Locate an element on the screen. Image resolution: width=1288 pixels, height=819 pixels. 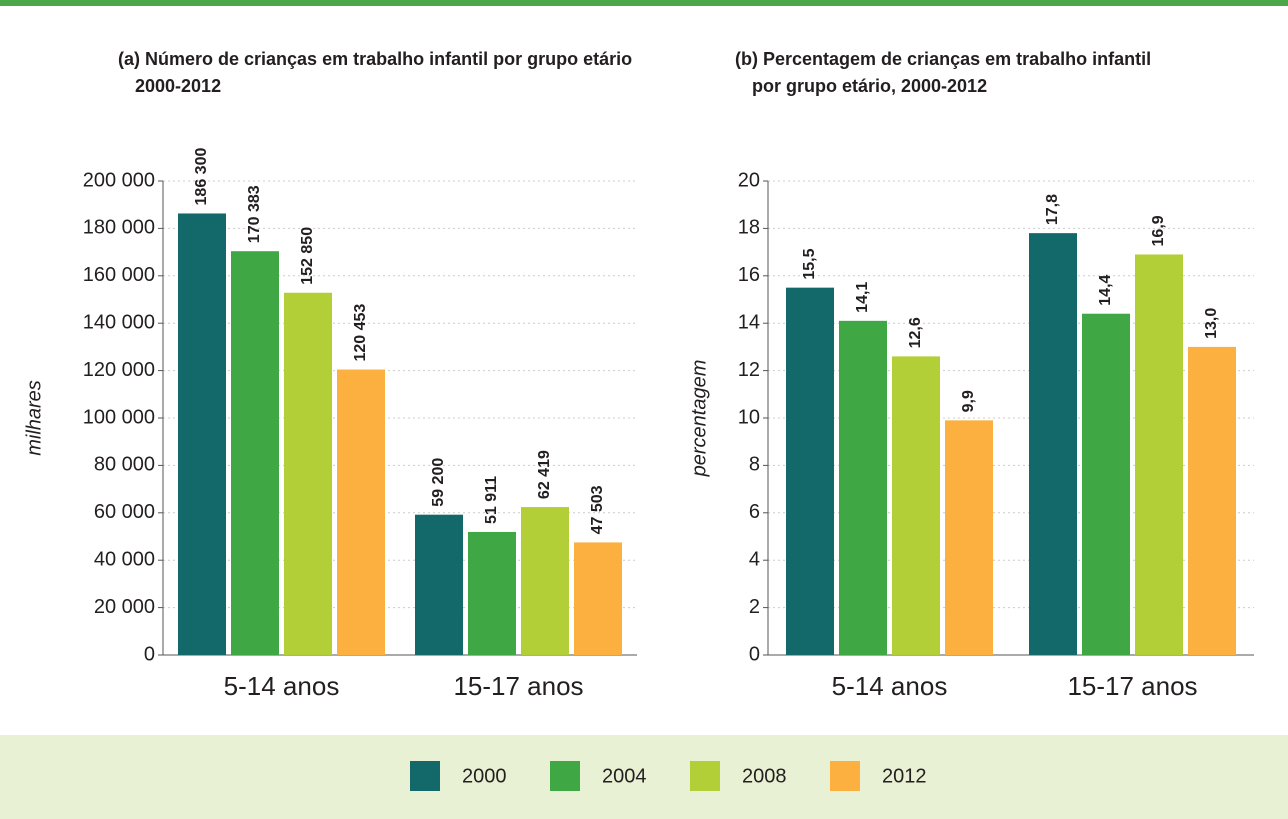
y-tick-label: 4 is located at coordinates (754, 559).